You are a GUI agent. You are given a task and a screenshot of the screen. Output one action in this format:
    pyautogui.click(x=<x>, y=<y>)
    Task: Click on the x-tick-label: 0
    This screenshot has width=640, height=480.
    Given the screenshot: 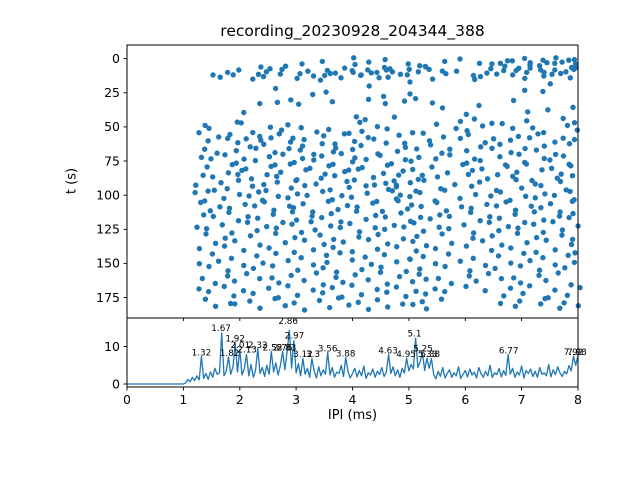 What is the action you would take?
    pyautogui.click(x=127, y=399)
    